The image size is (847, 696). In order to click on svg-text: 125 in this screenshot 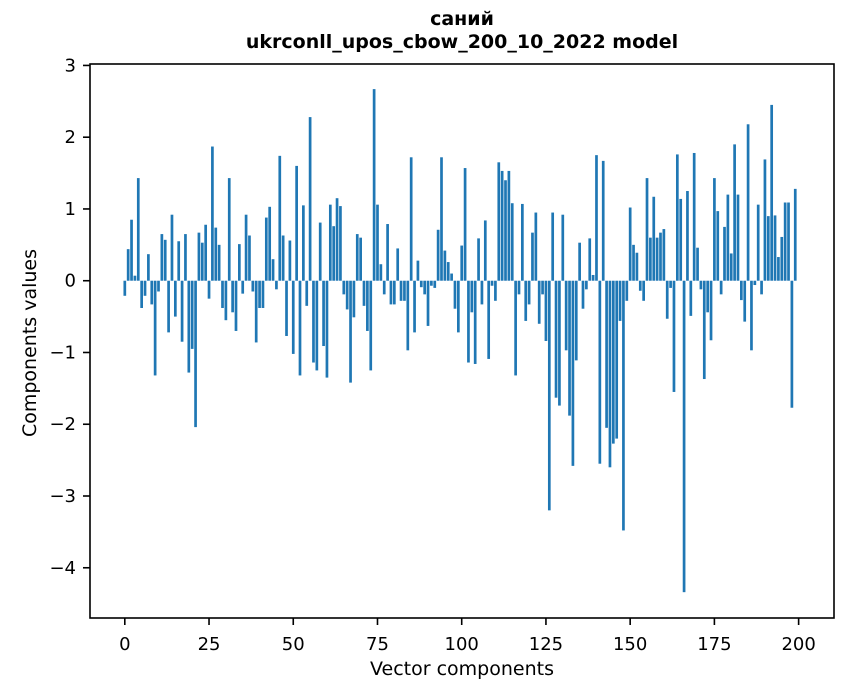, I will do `click(546, 644)`.